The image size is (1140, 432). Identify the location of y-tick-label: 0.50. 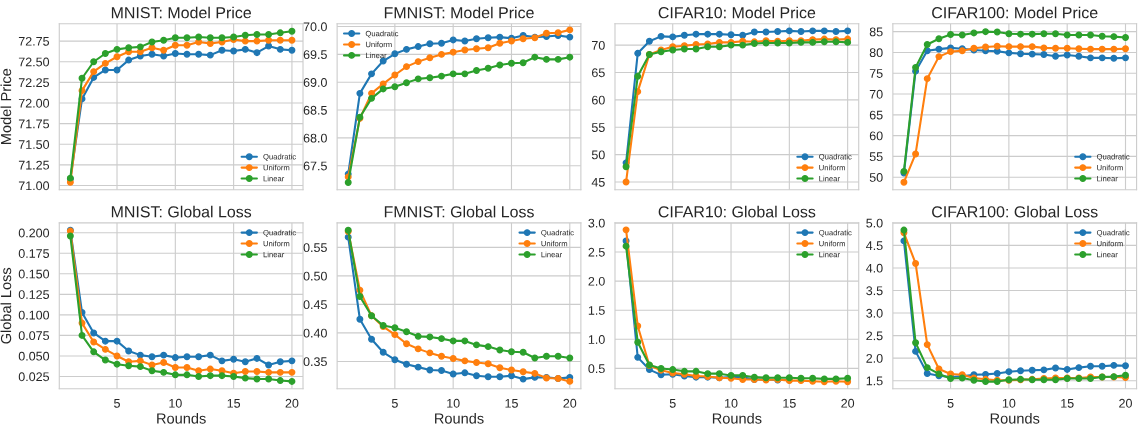
(315, 276).